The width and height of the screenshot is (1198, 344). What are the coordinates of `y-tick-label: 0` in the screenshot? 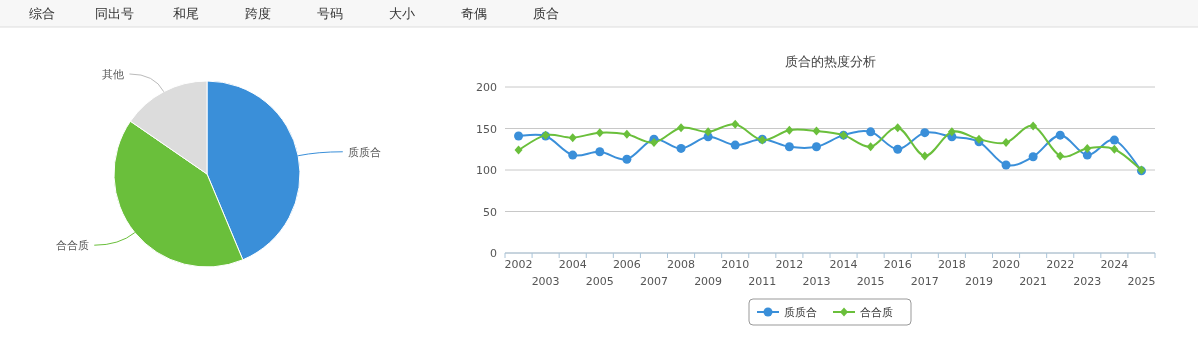 It's located at (493, 253).